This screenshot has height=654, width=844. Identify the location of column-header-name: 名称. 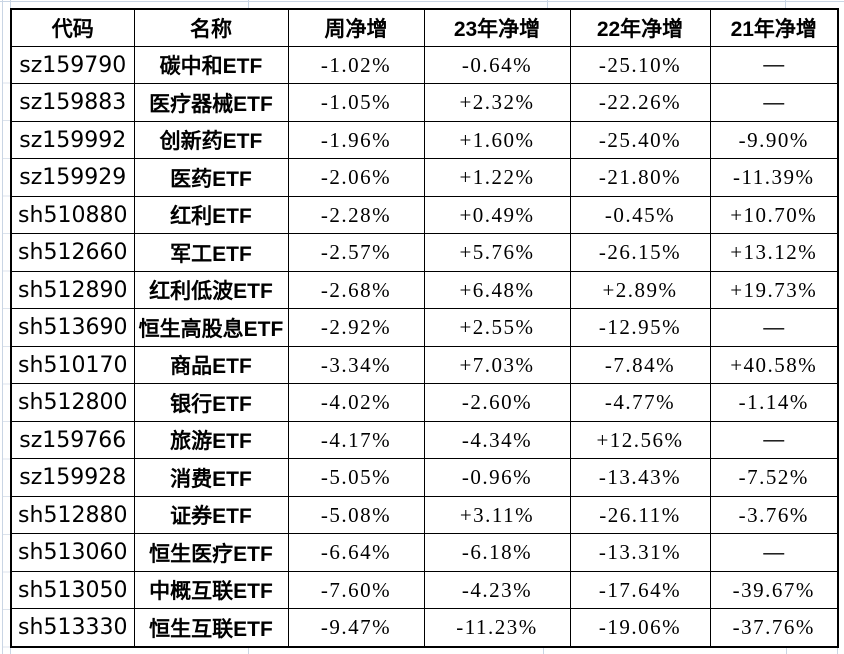
(211, 27).